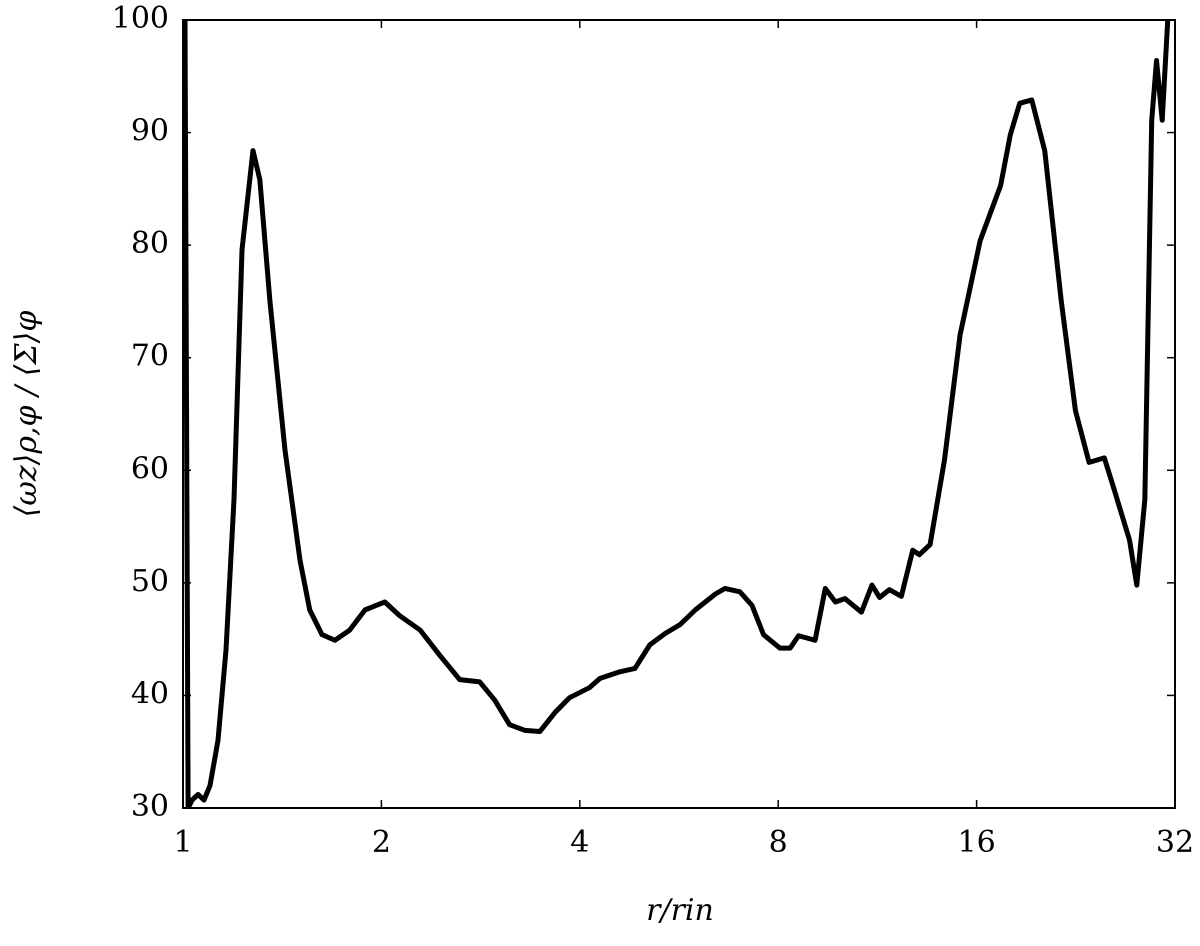 This screenshot has height=946, width=1200. I want to click on x-tick-label: 32, so click(1175, 842).